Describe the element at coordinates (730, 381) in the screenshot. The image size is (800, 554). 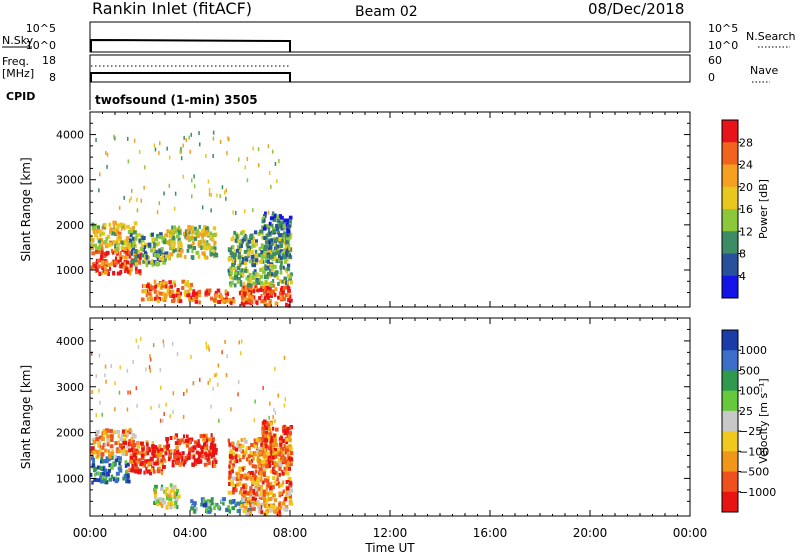
I see `colorbar-segment` at that location.